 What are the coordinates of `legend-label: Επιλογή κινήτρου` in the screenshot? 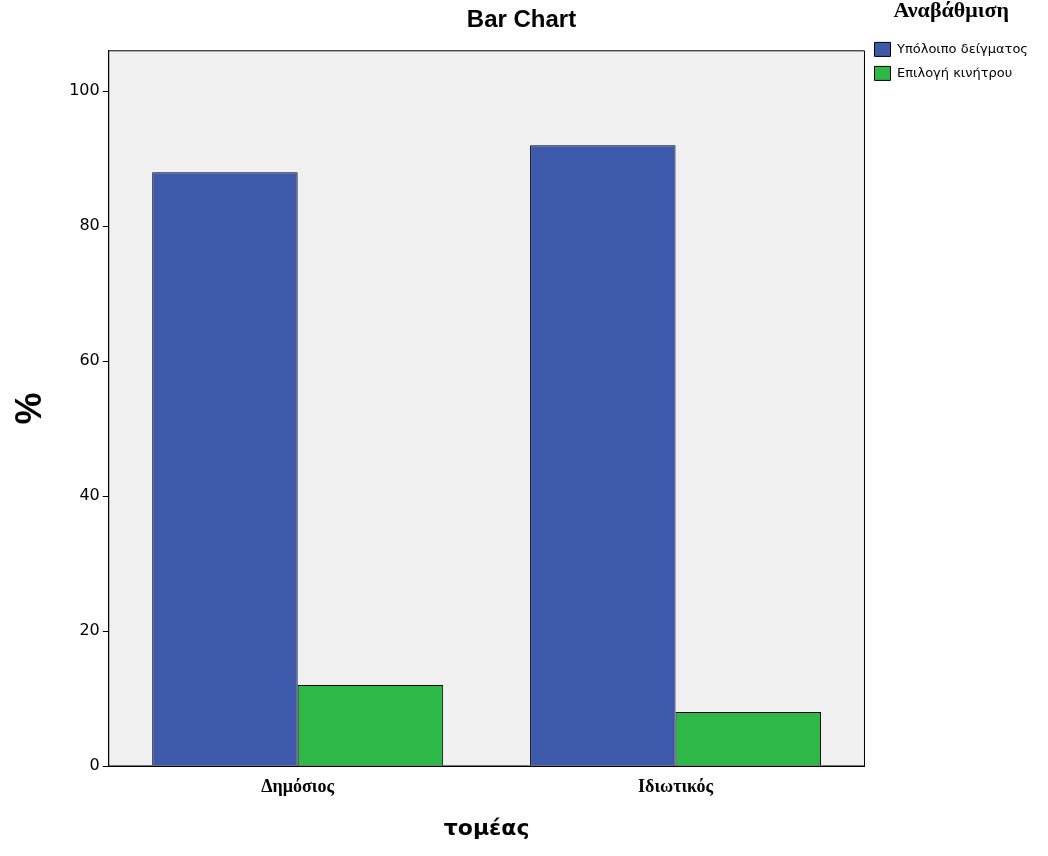 It's located at (955, 72).